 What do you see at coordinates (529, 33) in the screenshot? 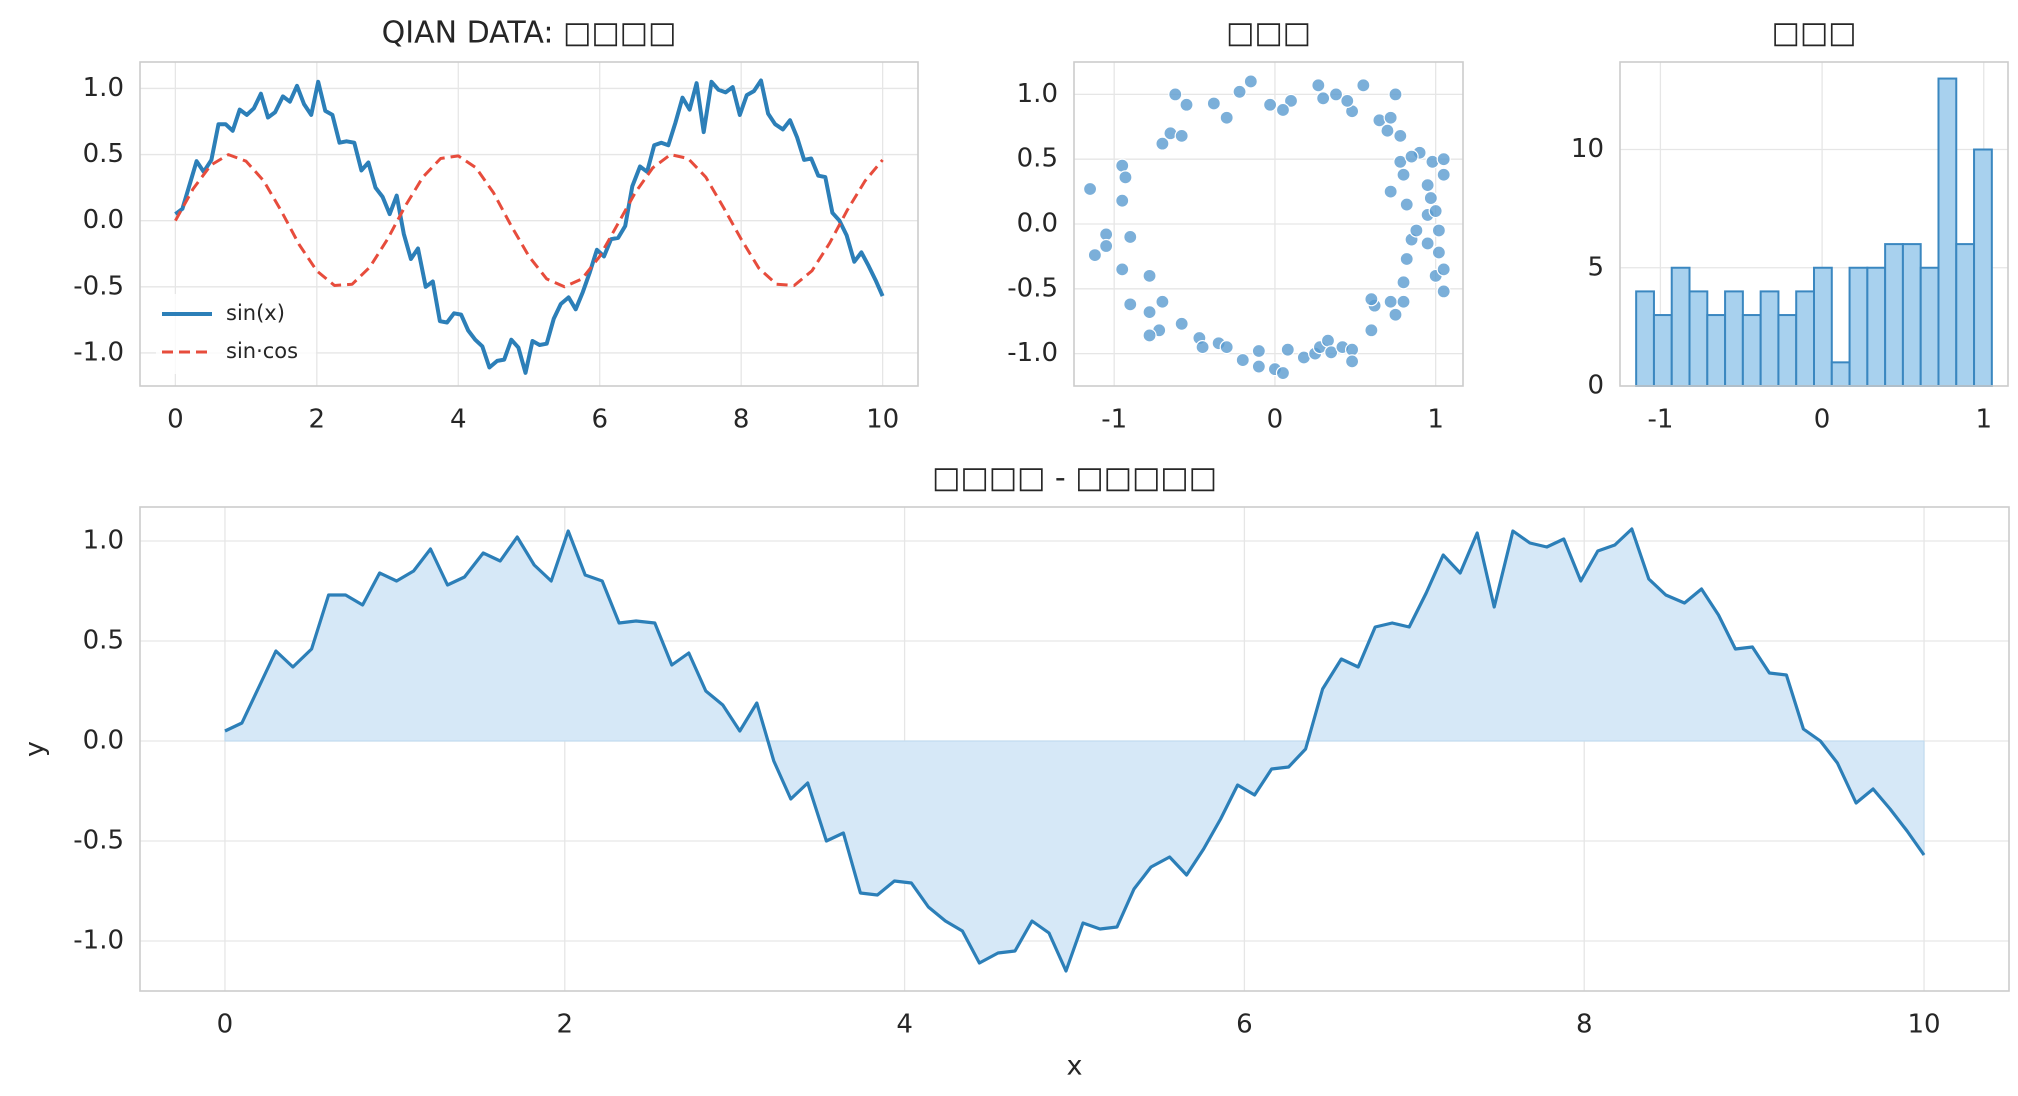
I see `subplot-title: QIAN DATA: □□□□` at bounding box center [529, 33].